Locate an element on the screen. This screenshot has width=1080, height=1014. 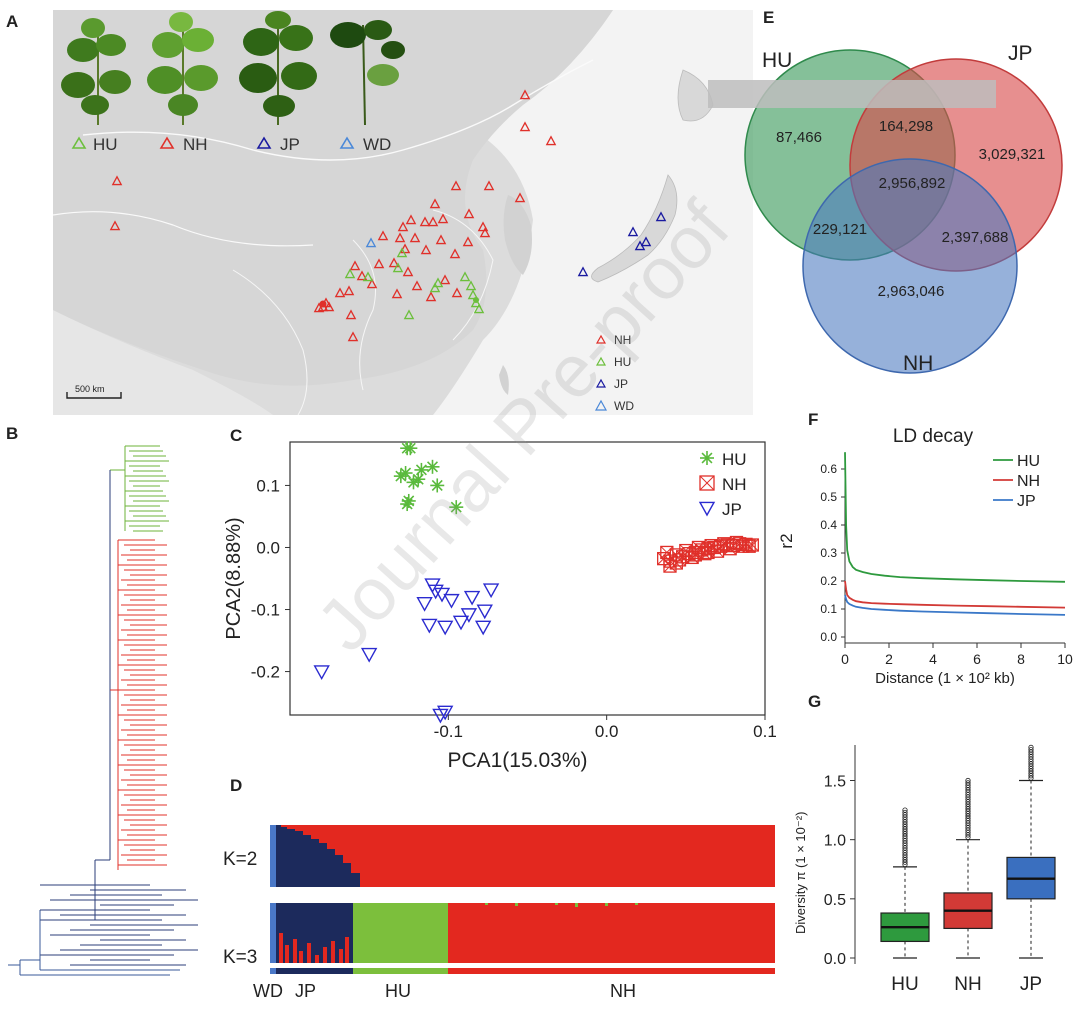
map-marker-jp is located at coordinates (640, 245).